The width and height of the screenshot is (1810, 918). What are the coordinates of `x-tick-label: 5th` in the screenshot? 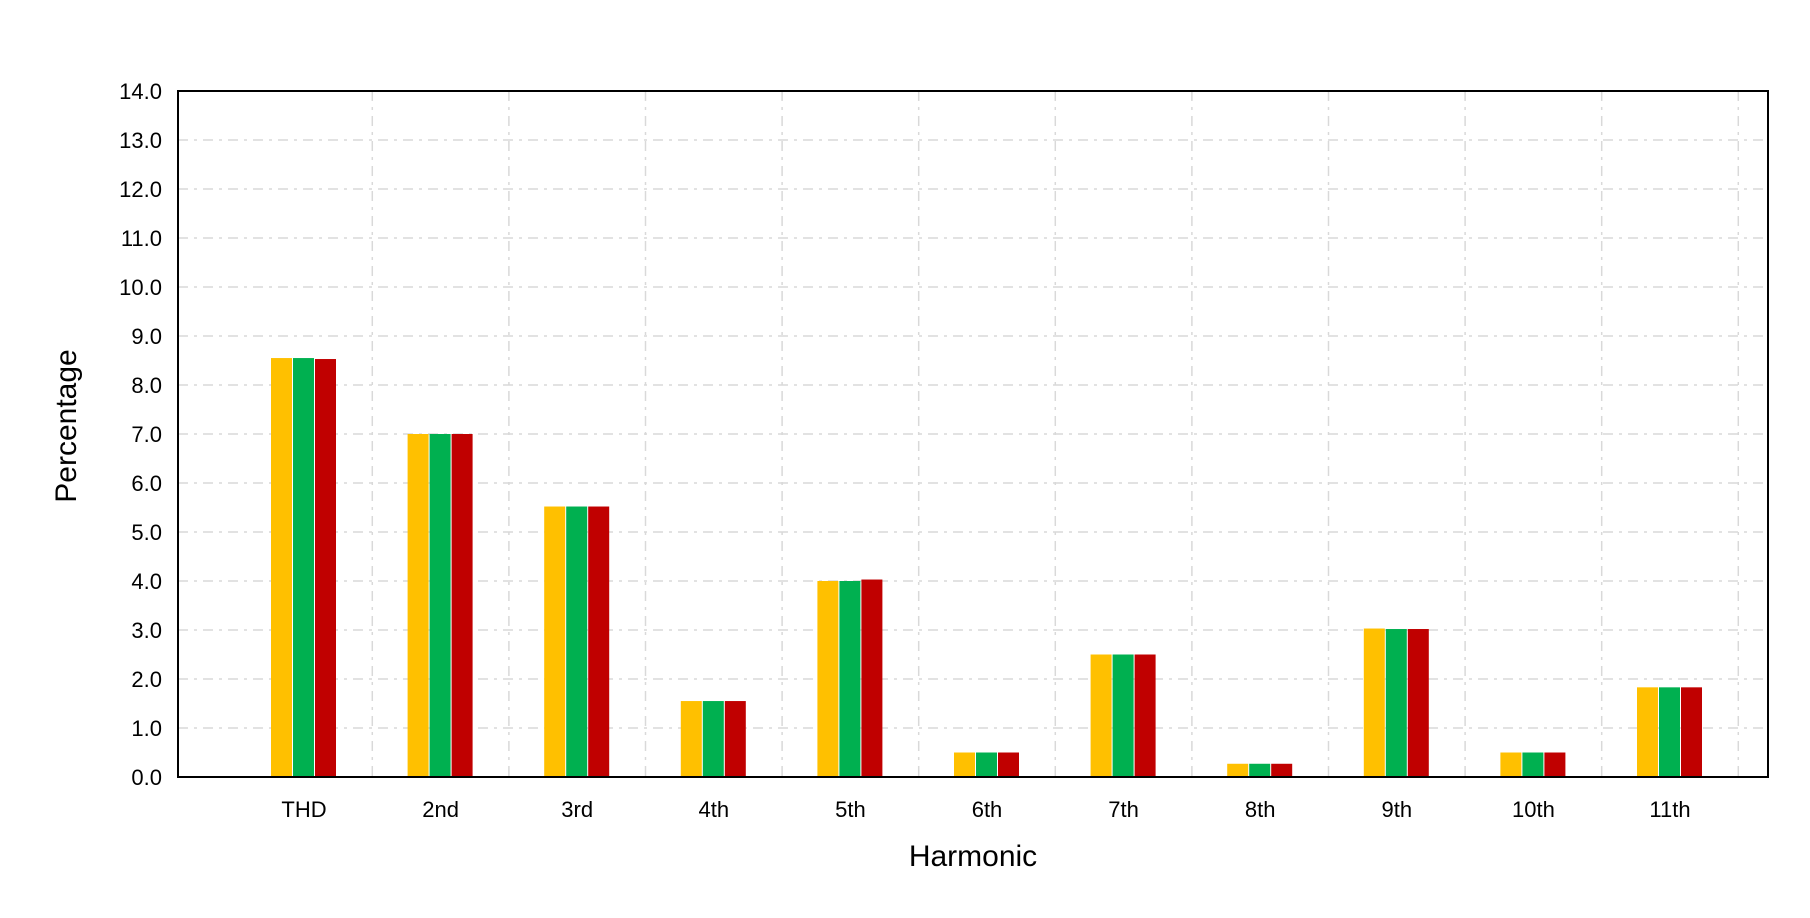 It's located at (850, 809).